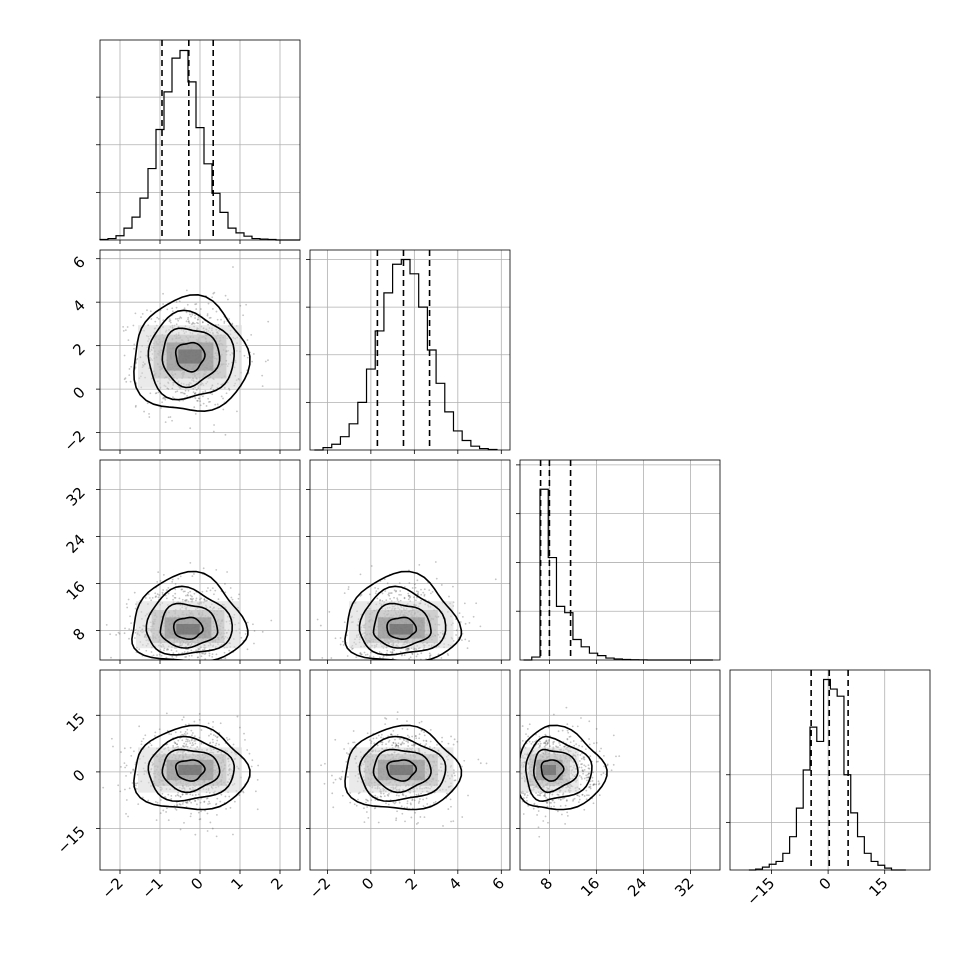 The width and height of the screenshot is (970, 970). I want to click on panel-frame, so click(410, 770).